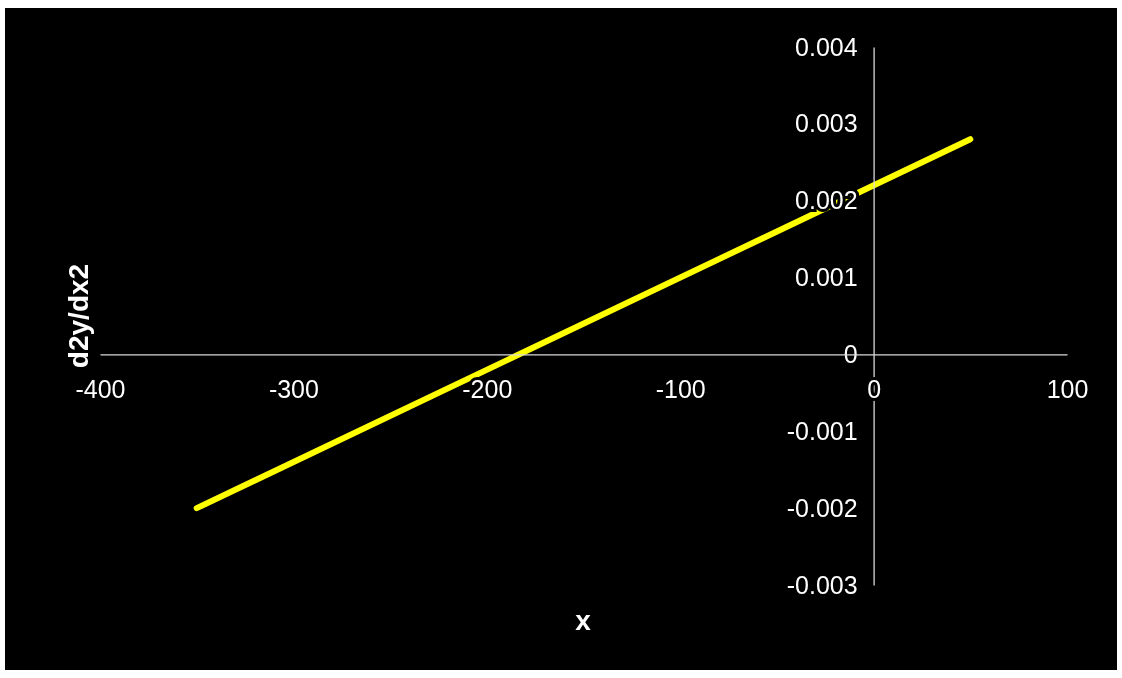 This screenshot has height=678, width=1122. Describe the element at coordinates (583, 620) in the screenshot. I see `x-axis-title: x` at that location.